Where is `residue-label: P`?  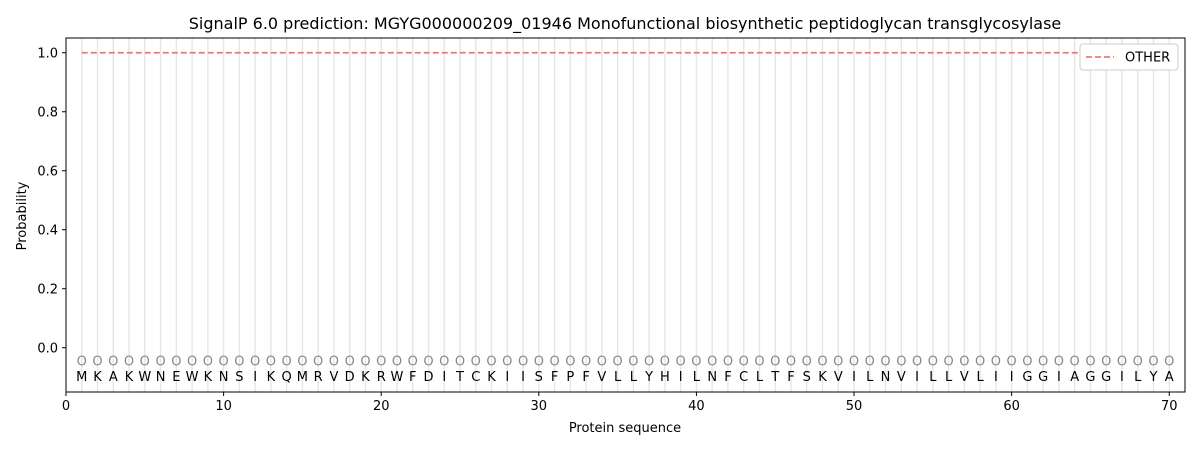 residue-label: P is located at coordinates (570, 377).